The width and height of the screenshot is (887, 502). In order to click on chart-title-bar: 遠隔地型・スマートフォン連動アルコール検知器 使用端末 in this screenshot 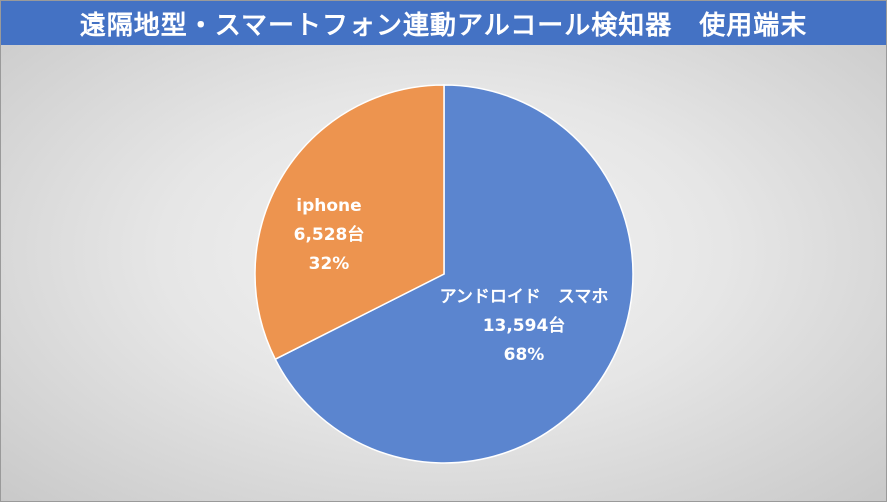, I will do `click(443, 23)`.